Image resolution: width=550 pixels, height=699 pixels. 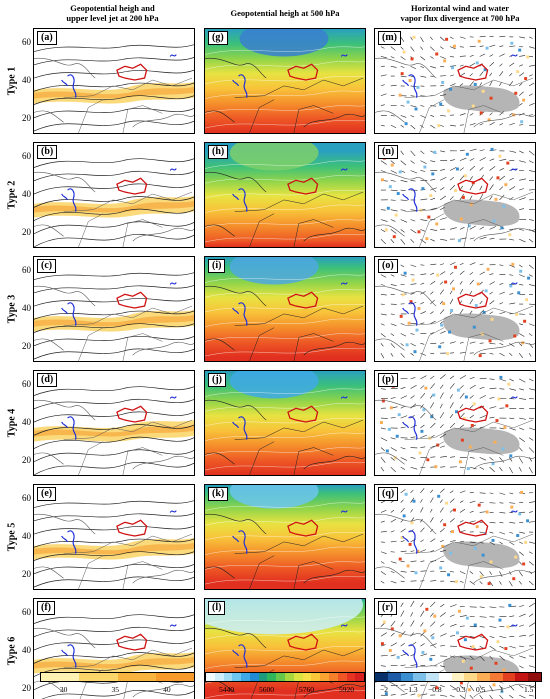 What do you see at coordinates (388, 608) in the screenshot?
I see `panel-label: (r)` at bounding box center [388, 608].